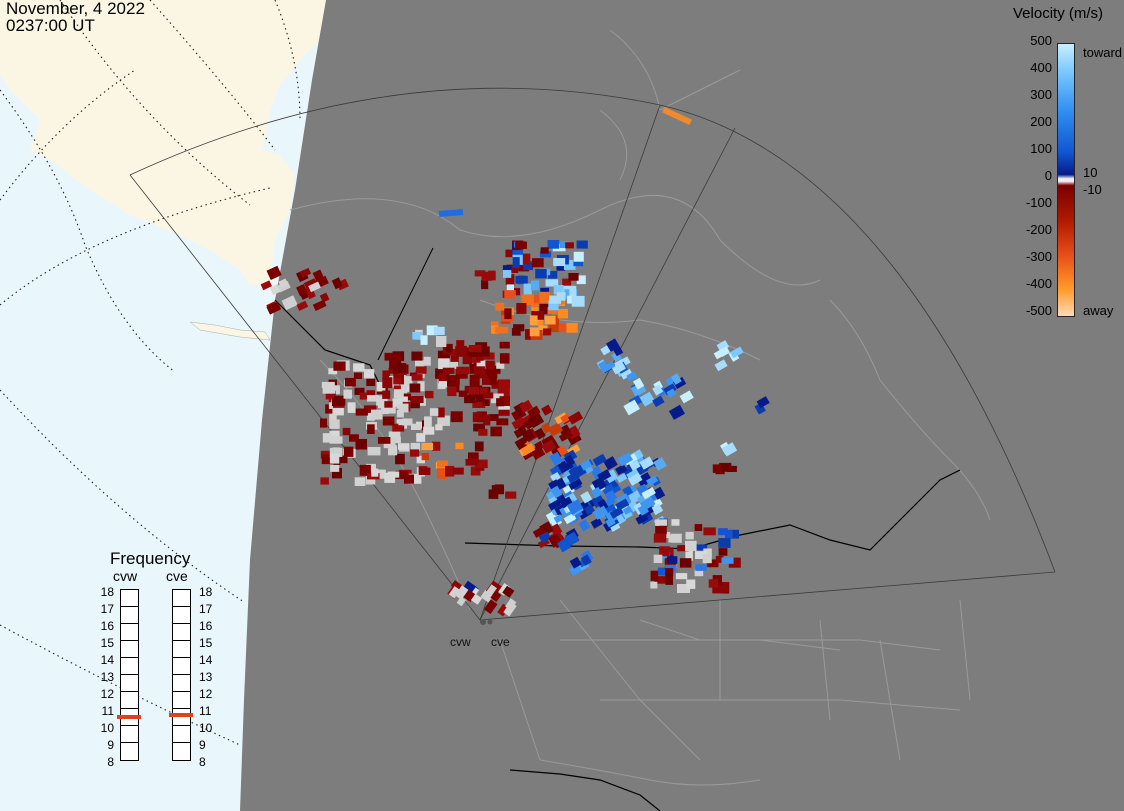  I want to click on radar-site-cvw, so click(483, 622).